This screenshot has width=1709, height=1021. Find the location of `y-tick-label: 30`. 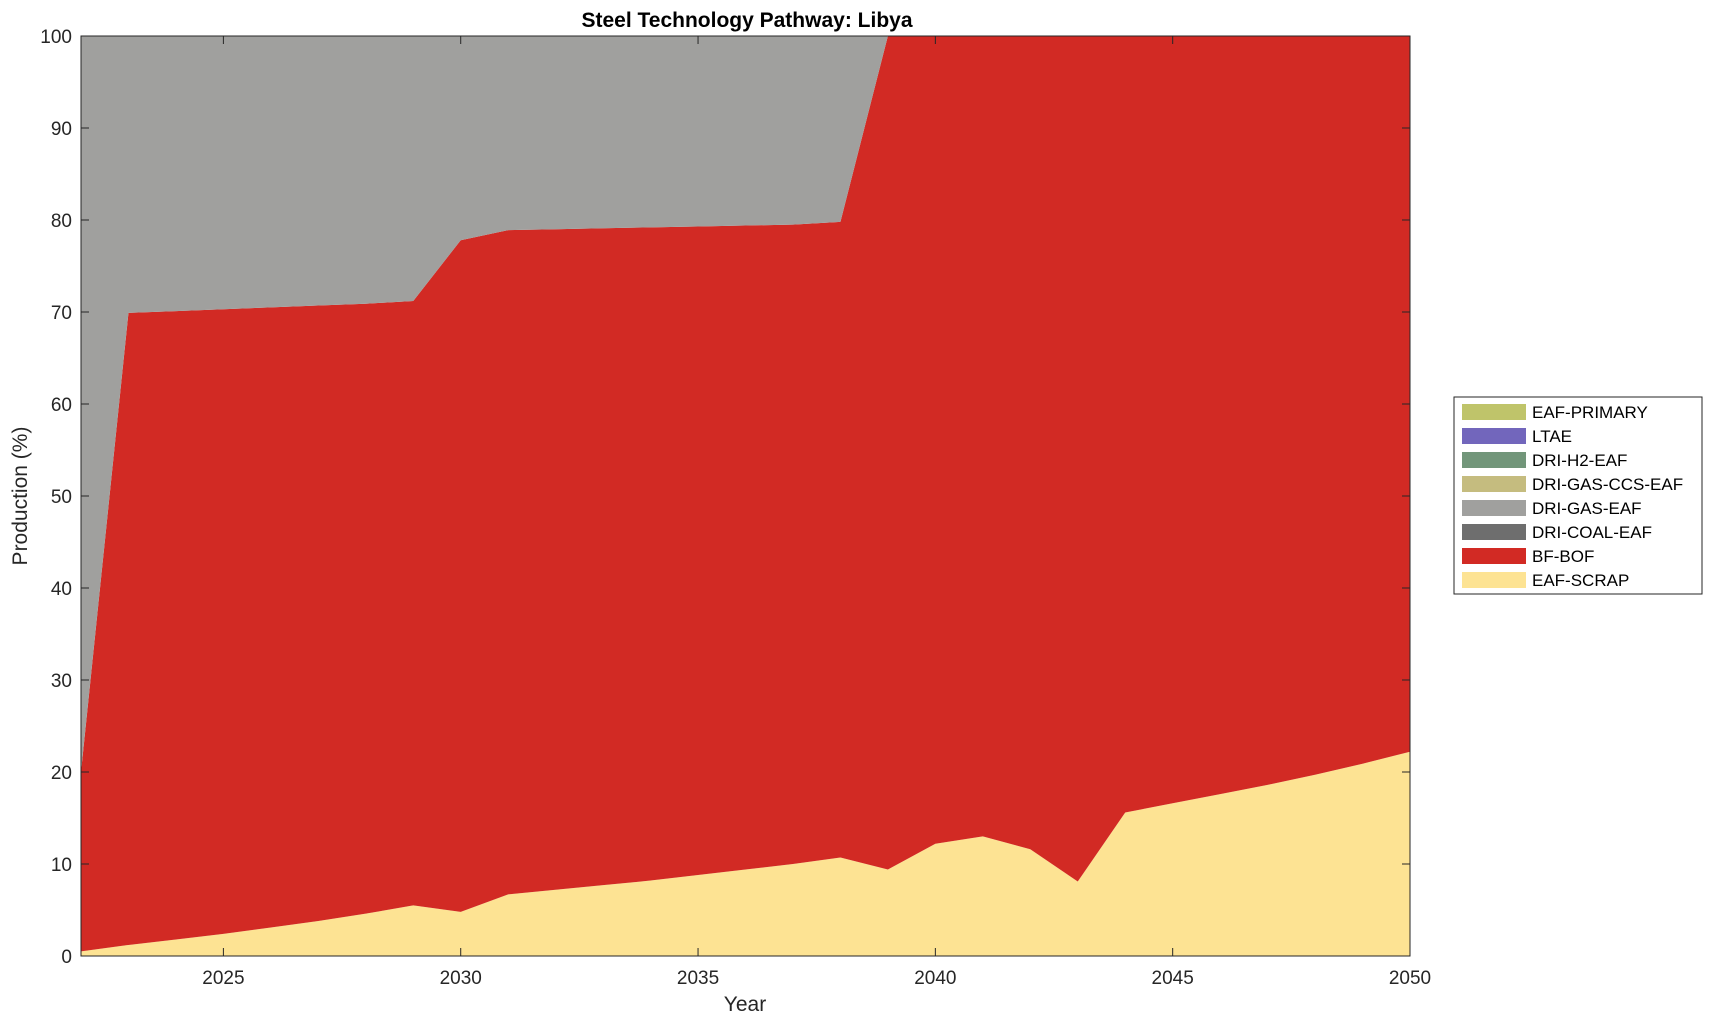

y-tick-label: 30 is located at coordinates (61, 681).